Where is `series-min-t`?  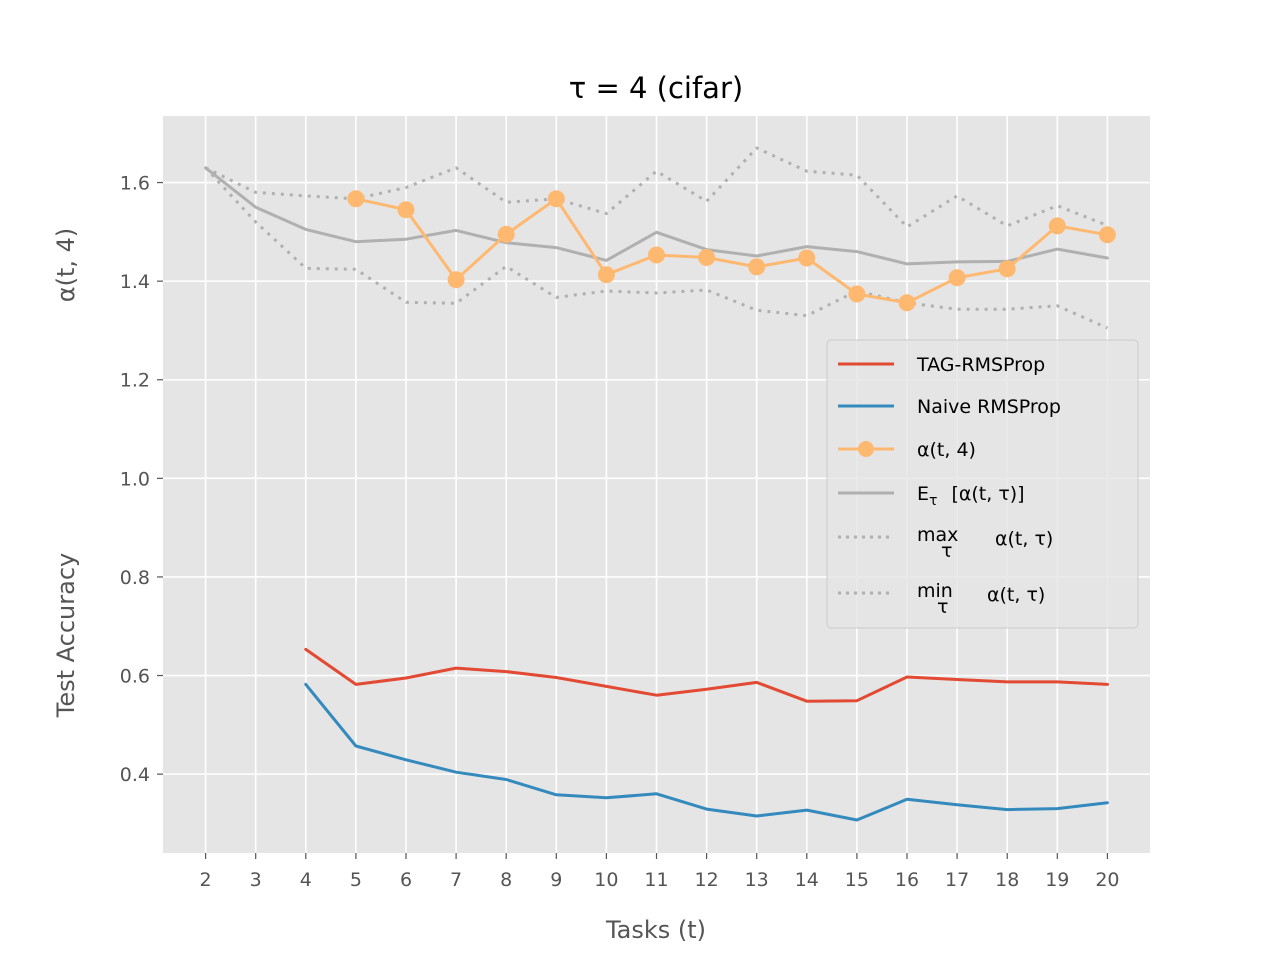
series-min-t is located at coordinates (656, 248).